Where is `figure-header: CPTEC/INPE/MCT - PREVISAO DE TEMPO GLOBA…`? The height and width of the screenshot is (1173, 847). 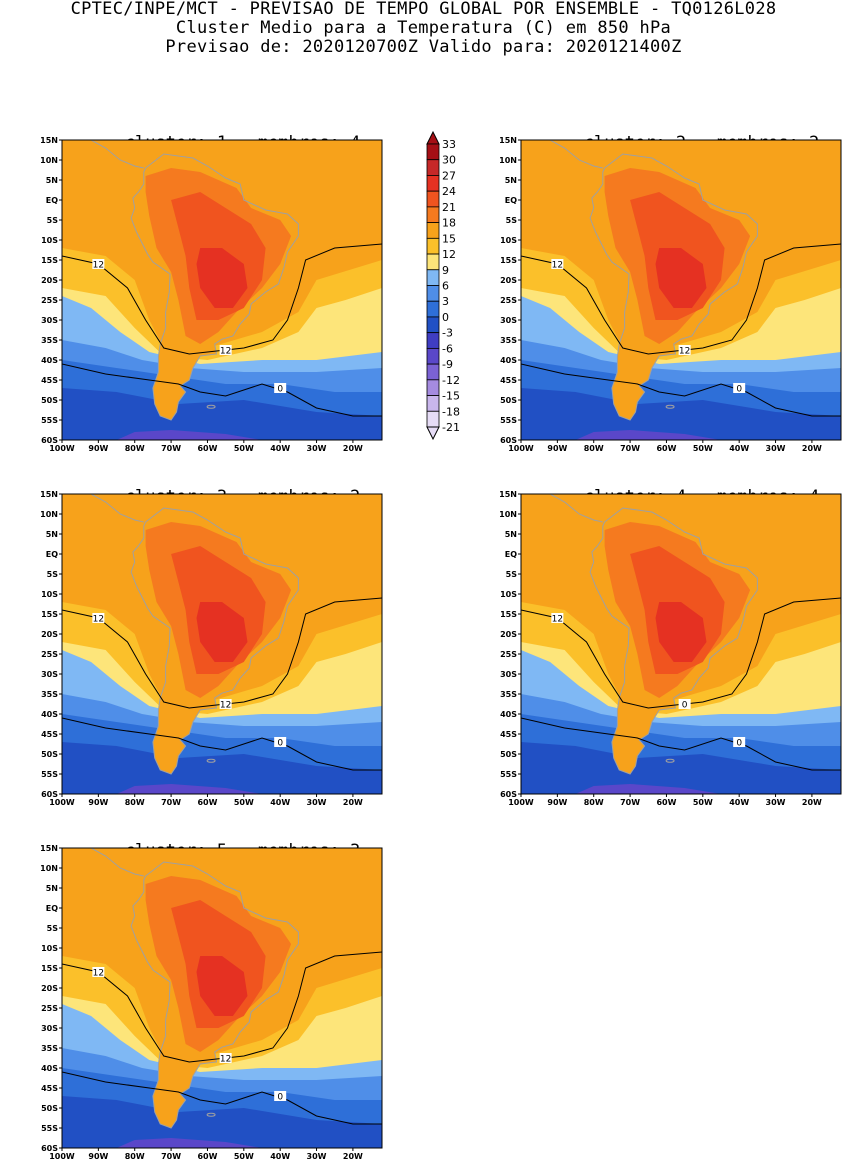 figure-header: CPTEC/INPE/MCT - PREVISAO DE TEMPO GLOBA… is located at coordinates (423, 28).